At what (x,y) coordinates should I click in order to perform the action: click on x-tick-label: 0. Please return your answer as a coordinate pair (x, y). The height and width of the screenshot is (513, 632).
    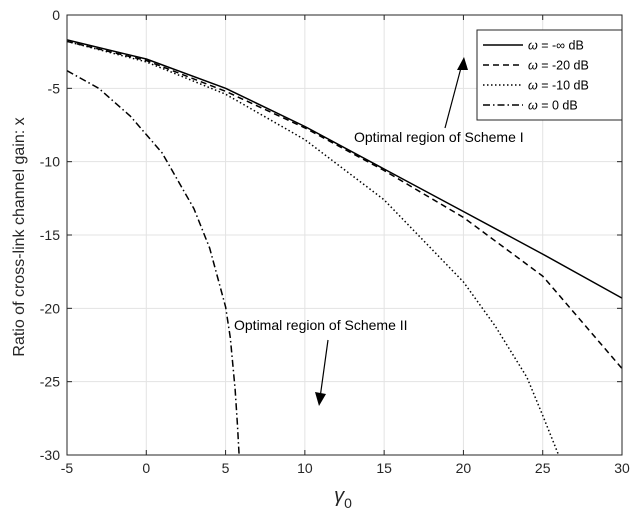
    Looking at the image, I should click on (146, 468).